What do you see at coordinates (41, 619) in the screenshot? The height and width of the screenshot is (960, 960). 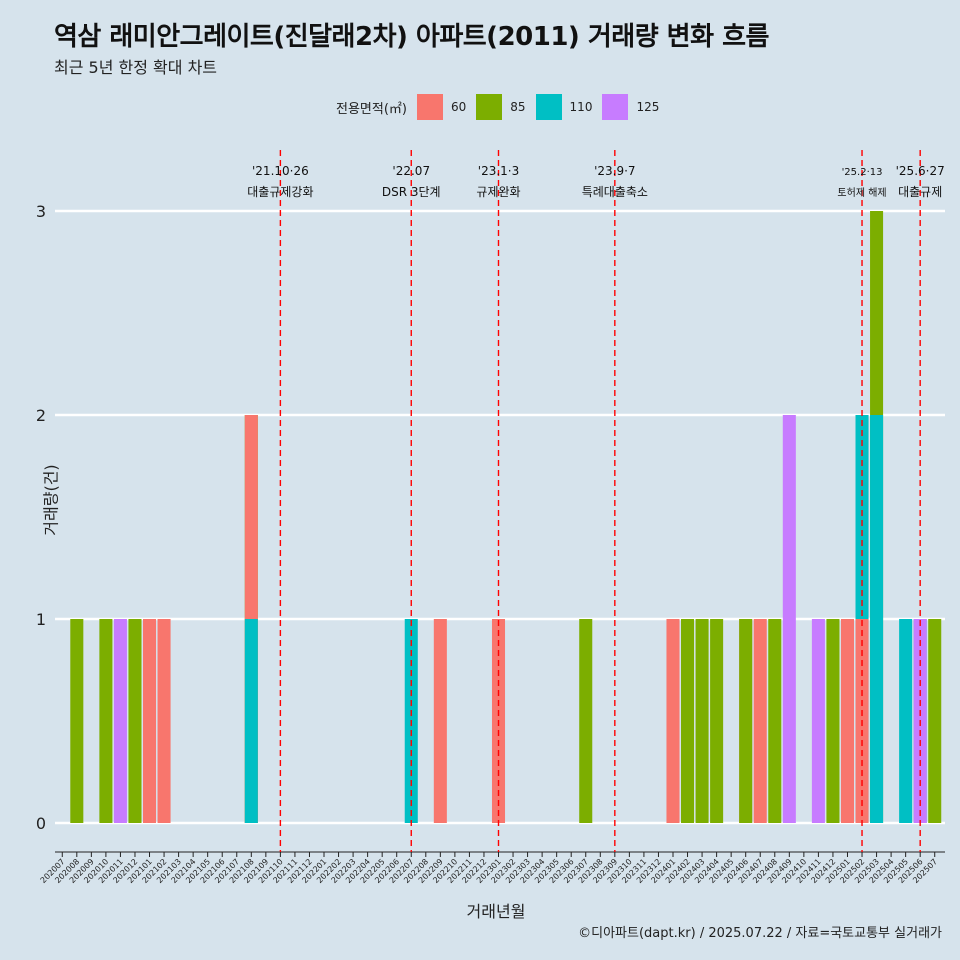 I see `y-tick-label: 1` at bounding box center [41, 619].